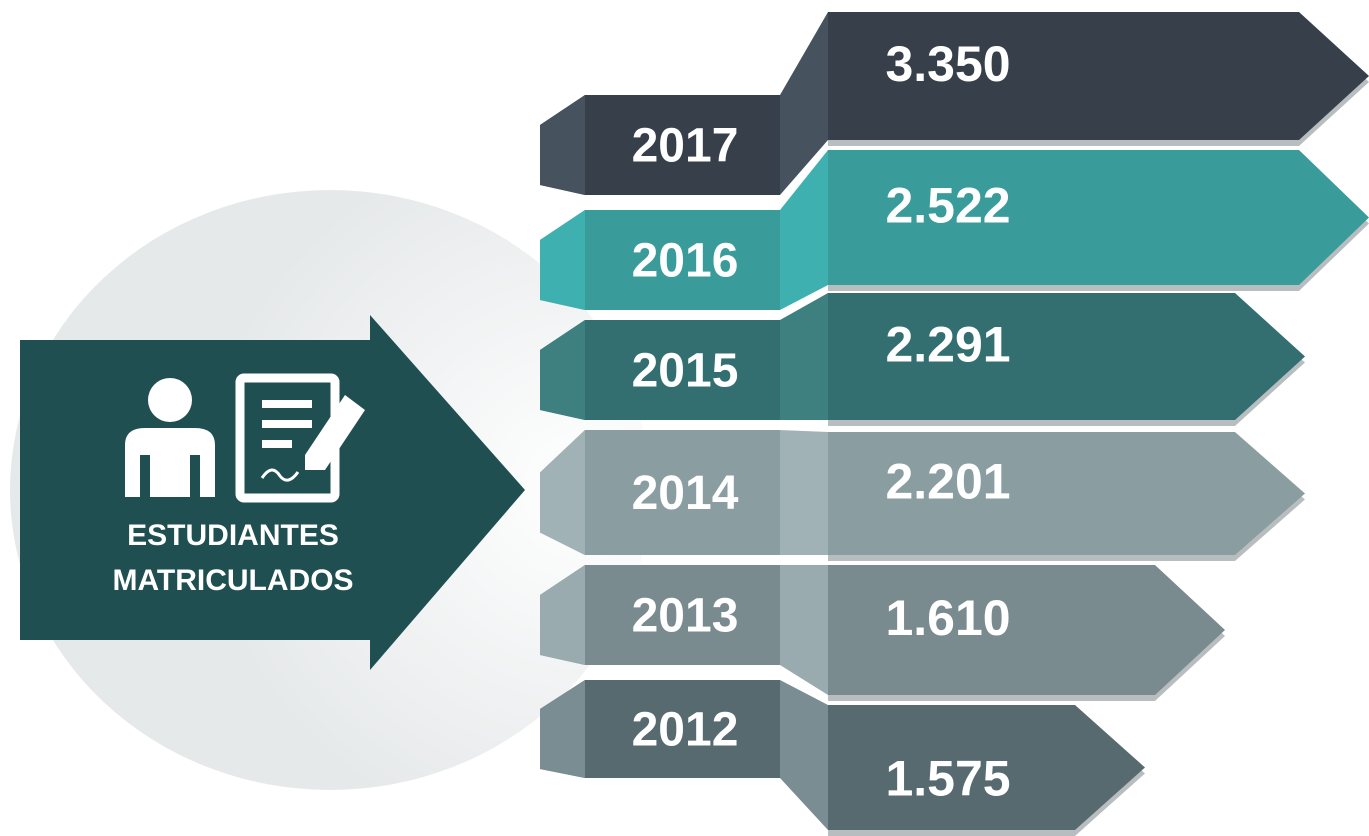 Image resolution: width=1369 pixels, height=836 pixels. Describe the element at coordinates (245, 438) in the screenshot. I see `icon` at that location.